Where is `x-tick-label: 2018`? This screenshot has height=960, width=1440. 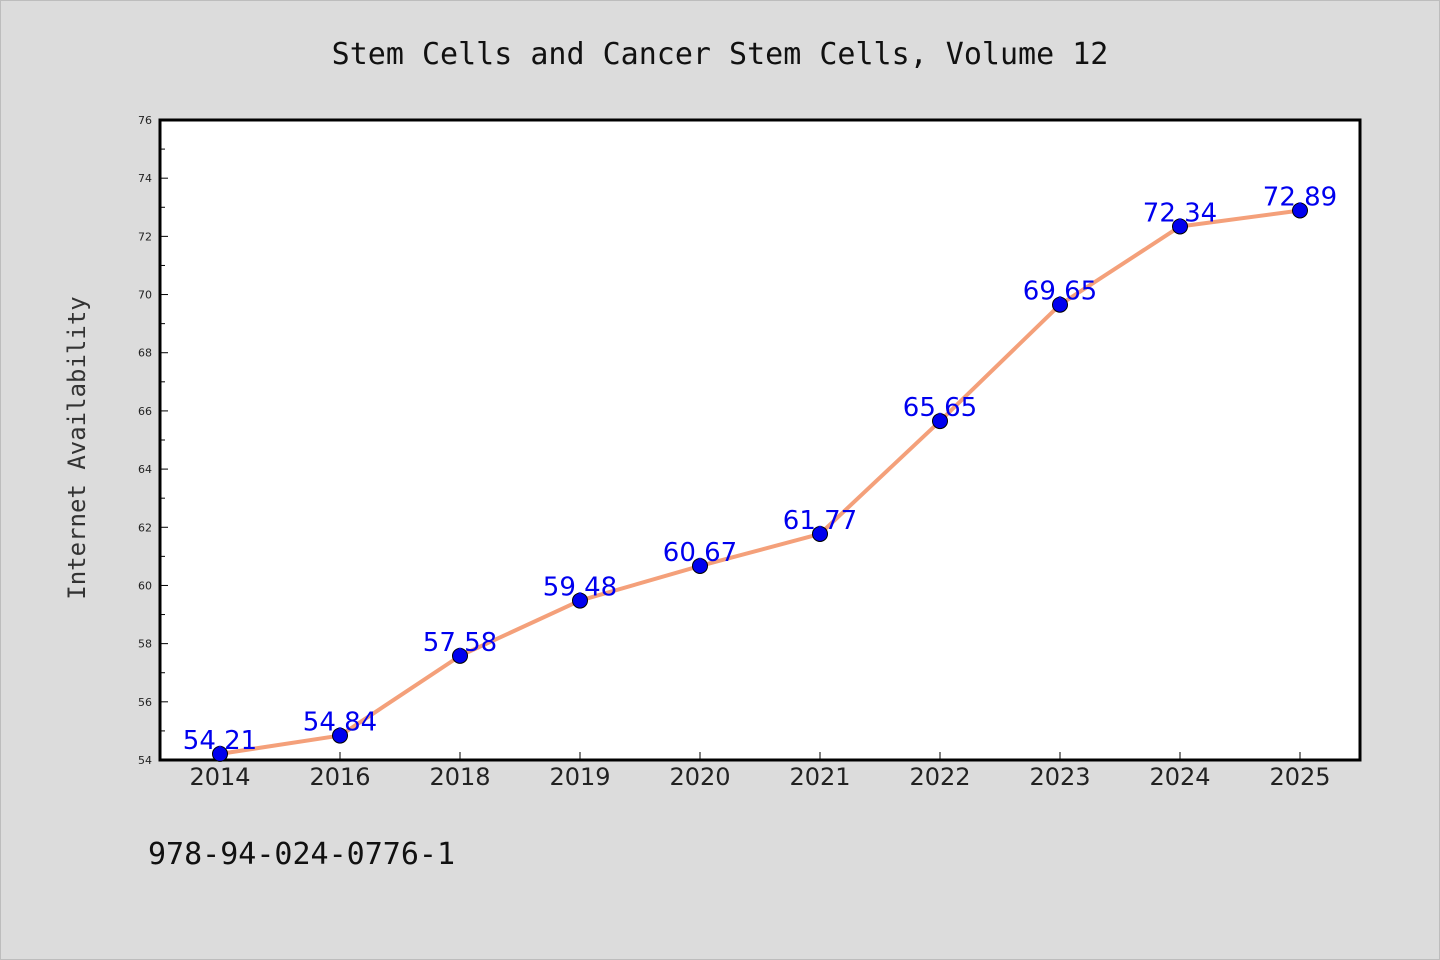
x-tick-label: 2018 is located at coordinates (459, 777).